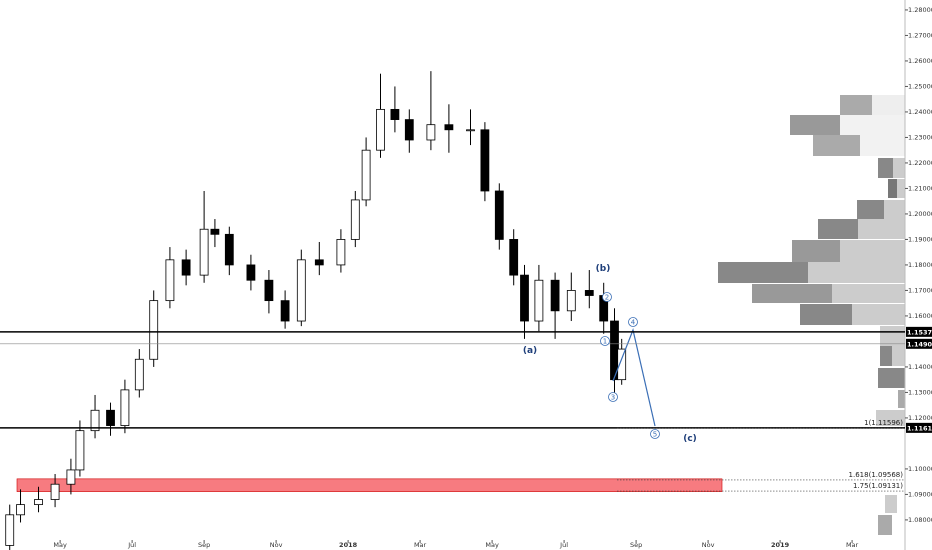 The height and width of the screenshot is (550, 932). What do you see at coordinates (920, 61) in the screenshot?
I see `y-tick-label: 1.26000` at bounding box center [920, 61].